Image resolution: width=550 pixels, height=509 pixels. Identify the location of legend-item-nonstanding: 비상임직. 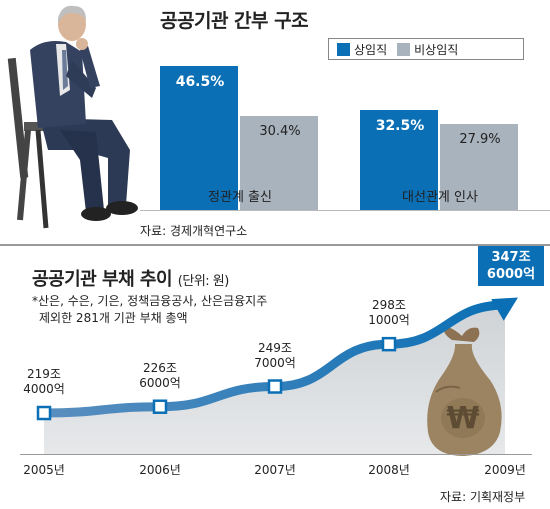
(427, 49).